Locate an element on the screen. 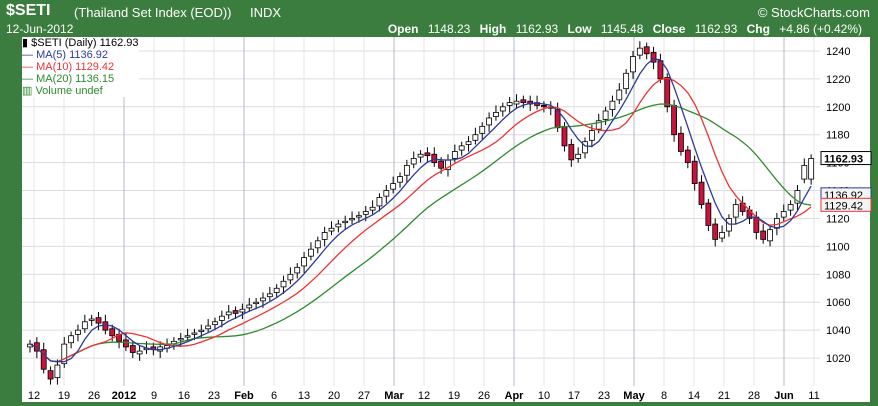 The width and height of the screenshot is (878, 406). high-value: 1162.93 is located at coordinates (537, 29).